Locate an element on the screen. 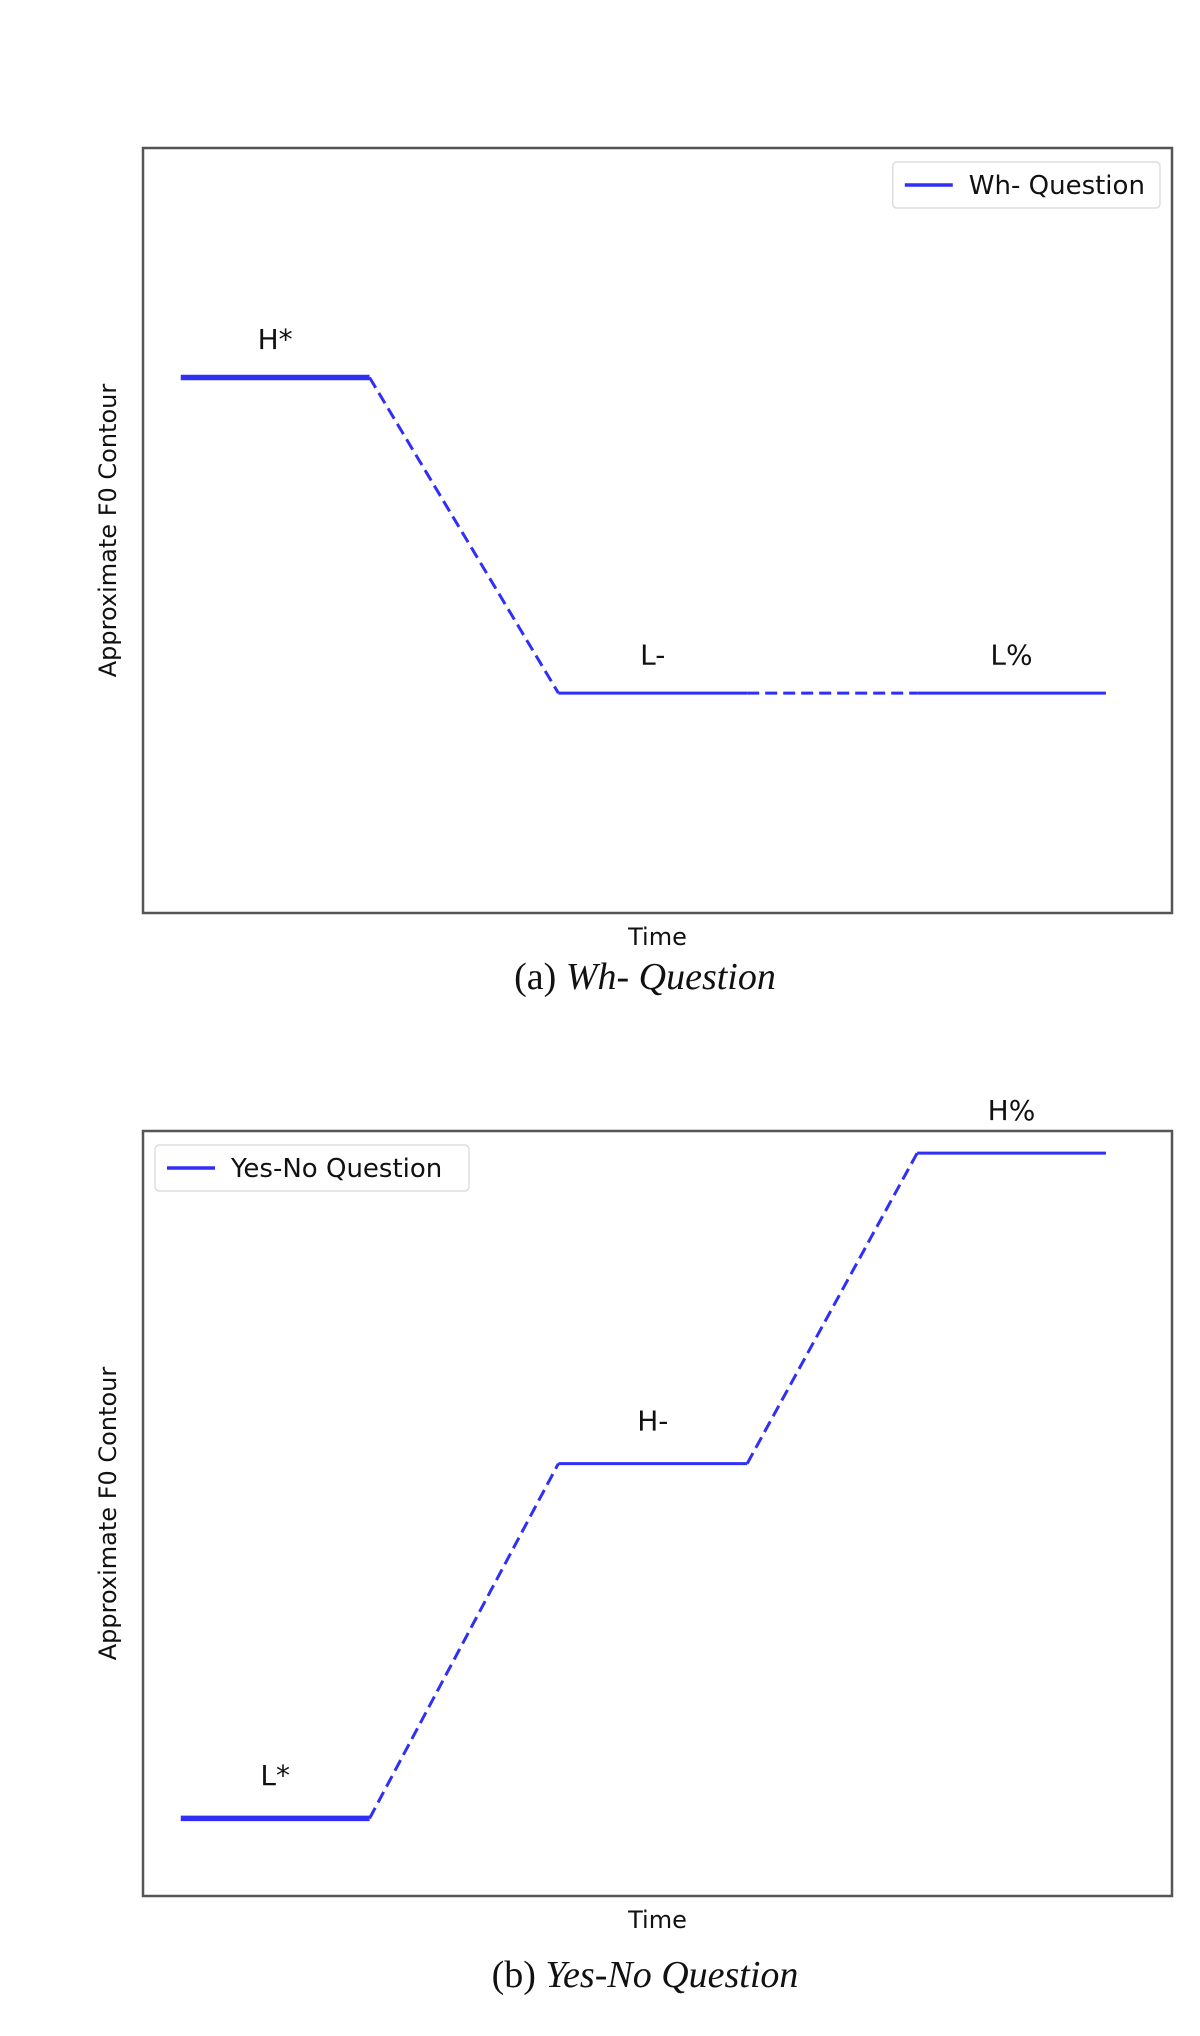  annotation-label-1: H- is located at coordinates (652, 1420).